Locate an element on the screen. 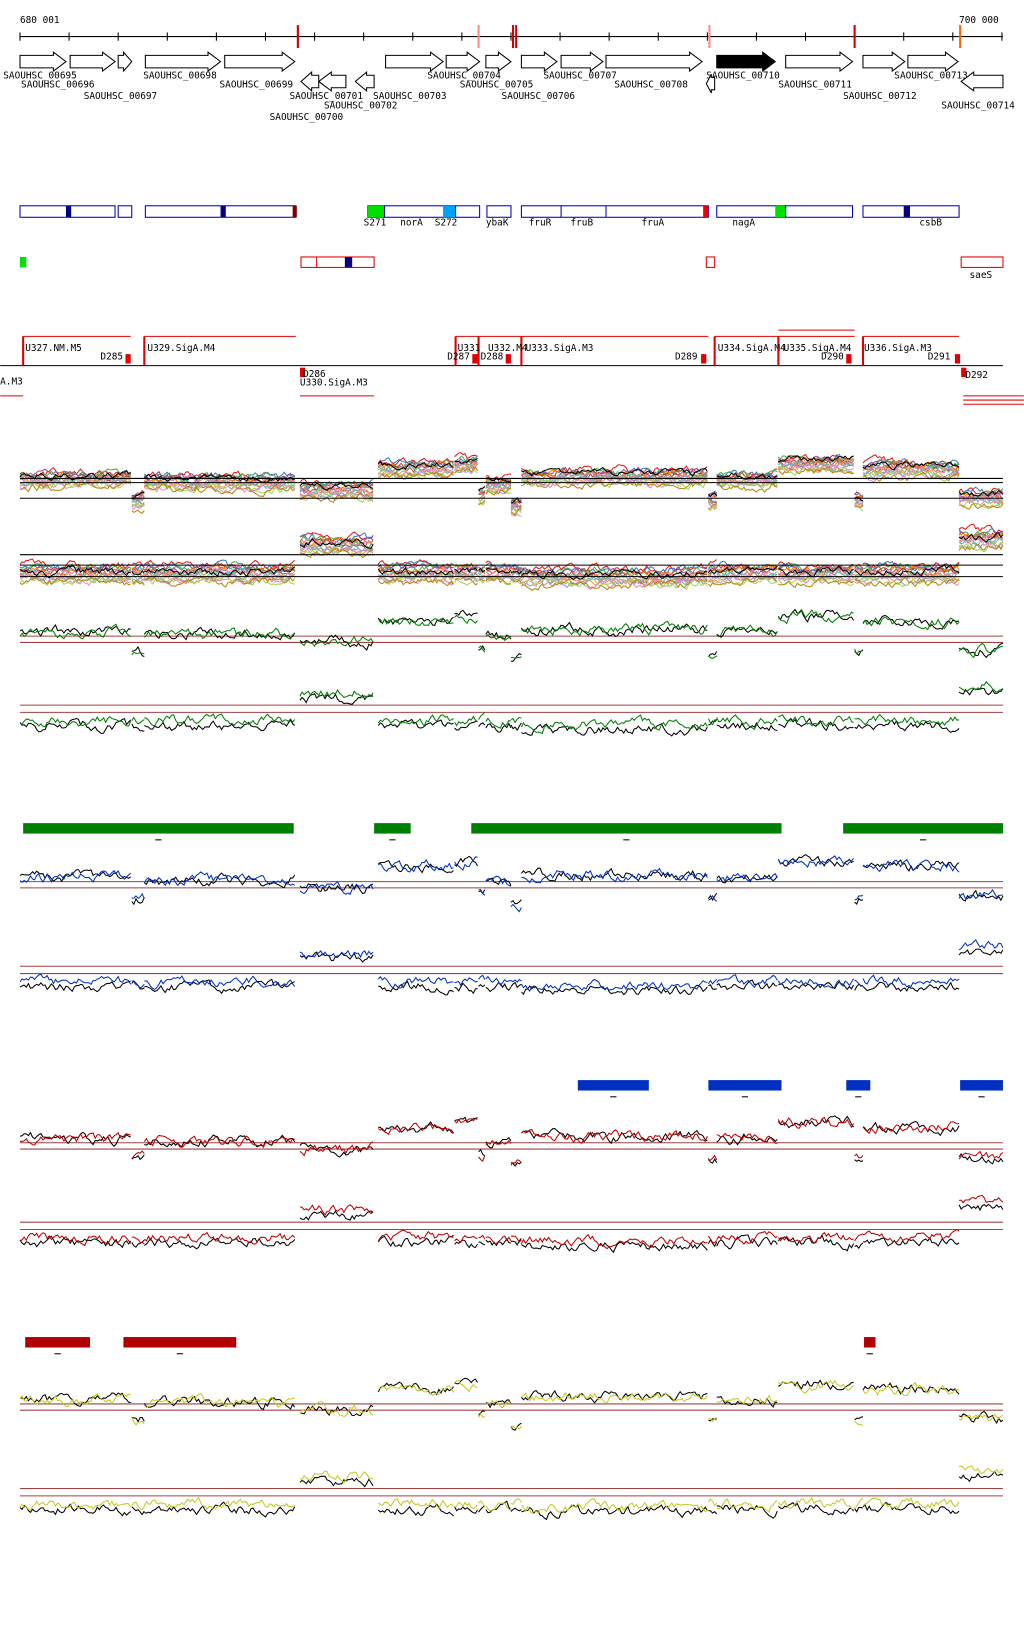 This screenshot has width=1024, height=1640. segment-label: U332.M4 is located at coordinates (508, 348).